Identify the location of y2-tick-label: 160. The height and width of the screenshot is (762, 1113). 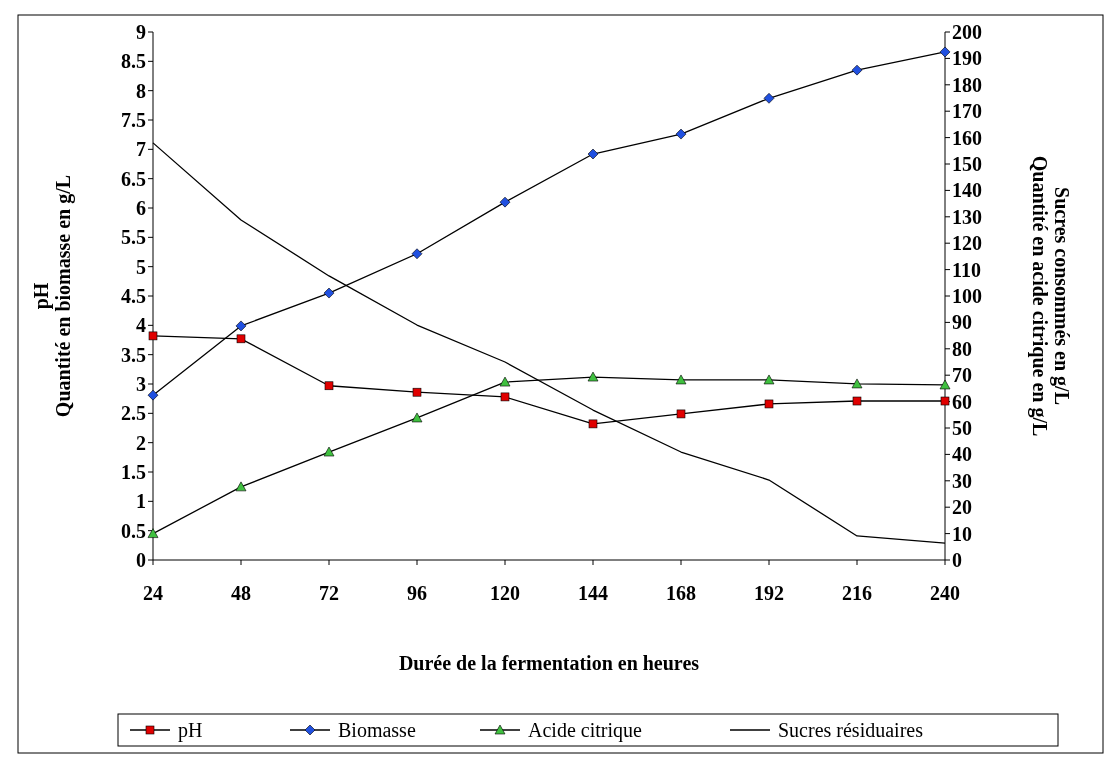
(967, 137).